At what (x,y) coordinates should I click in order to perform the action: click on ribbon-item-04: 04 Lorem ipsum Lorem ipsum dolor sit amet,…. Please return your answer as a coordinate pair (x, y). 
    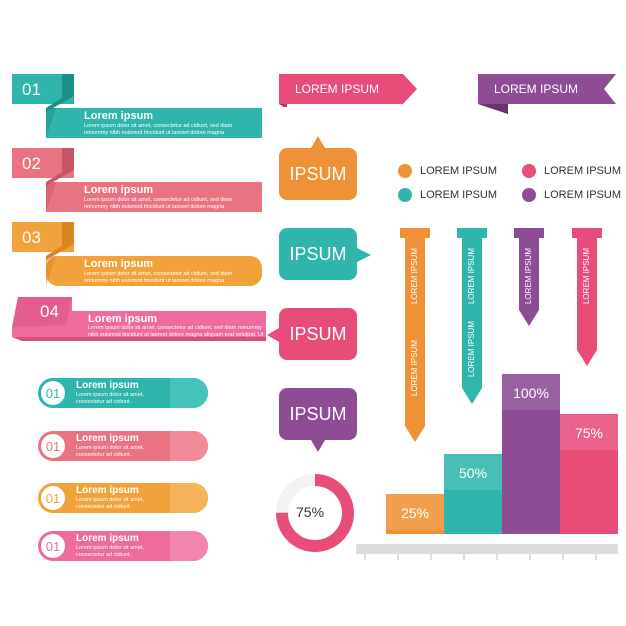
    Looking at the image, I should click on (139, 330).